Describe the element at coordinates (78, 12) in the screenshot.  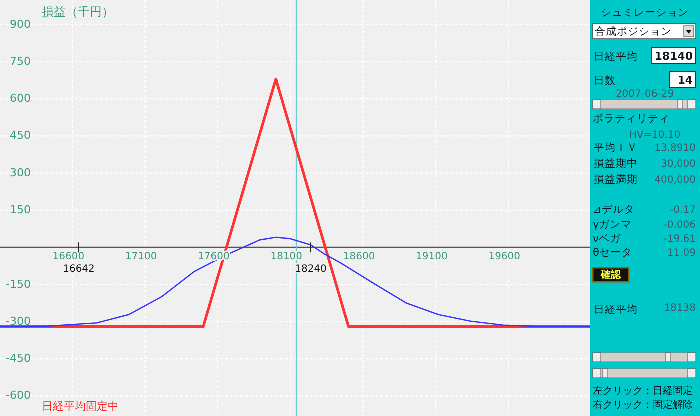
I see `y-axis-title: 損益（千円）` at that location.